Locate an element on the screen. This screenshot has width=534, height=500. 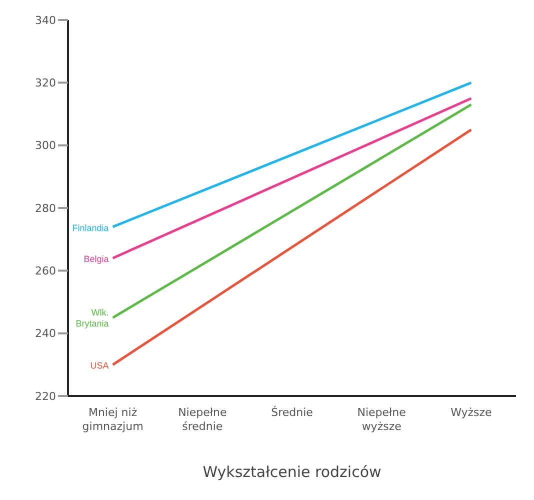
series-label: Finlandia is located at coordinates (90, 227).